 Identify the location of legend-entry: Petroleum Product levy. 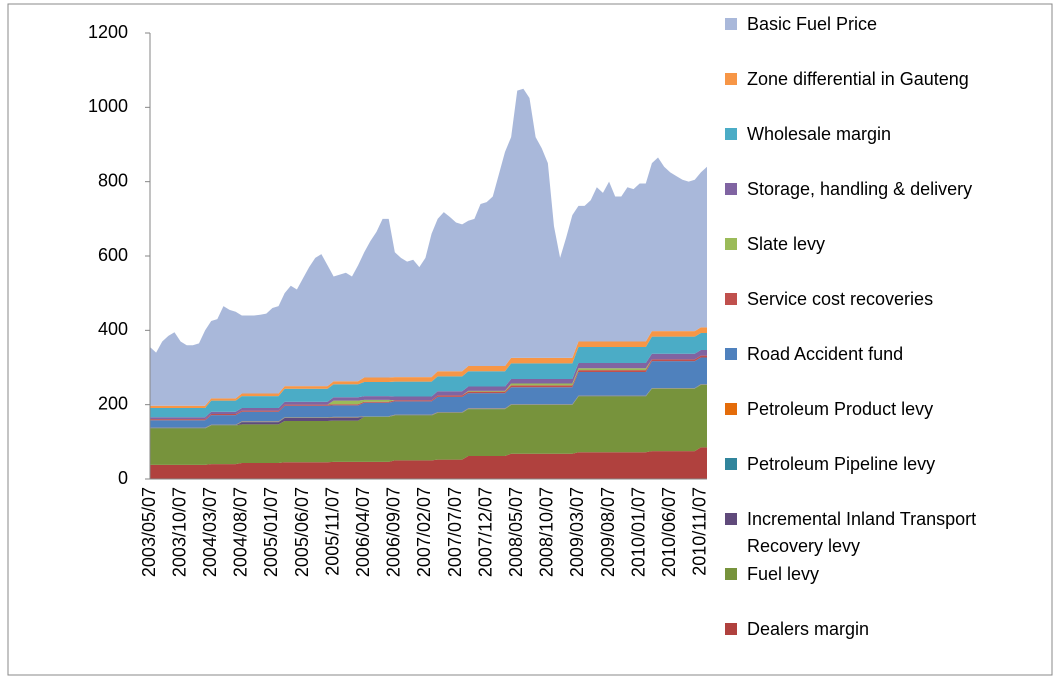
(883, 410).